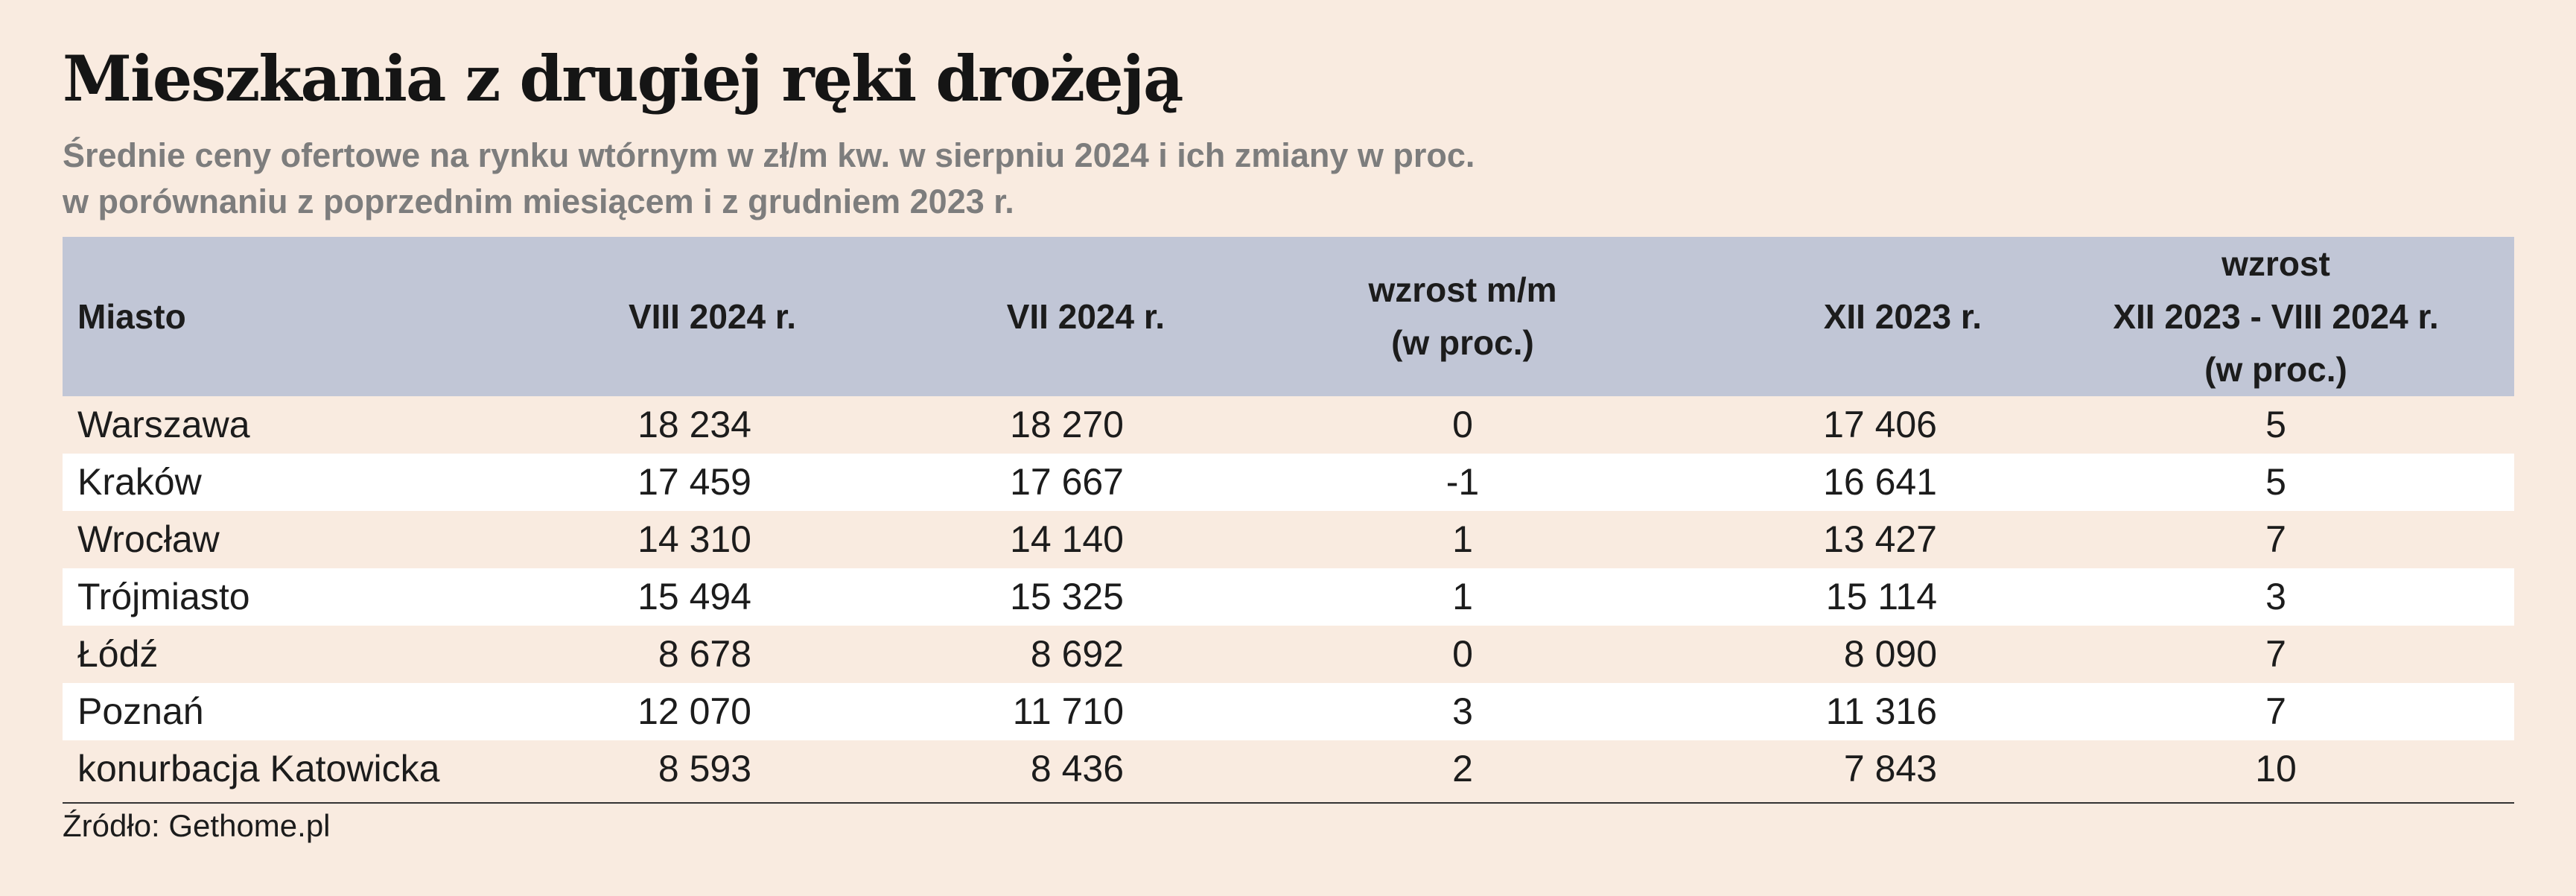 The image size is (2576, 896). What do you see at coordinates (1462, 769) in the screenshot?
I see `cell-growth-mm: 2` at bounding box center [1462, 769].